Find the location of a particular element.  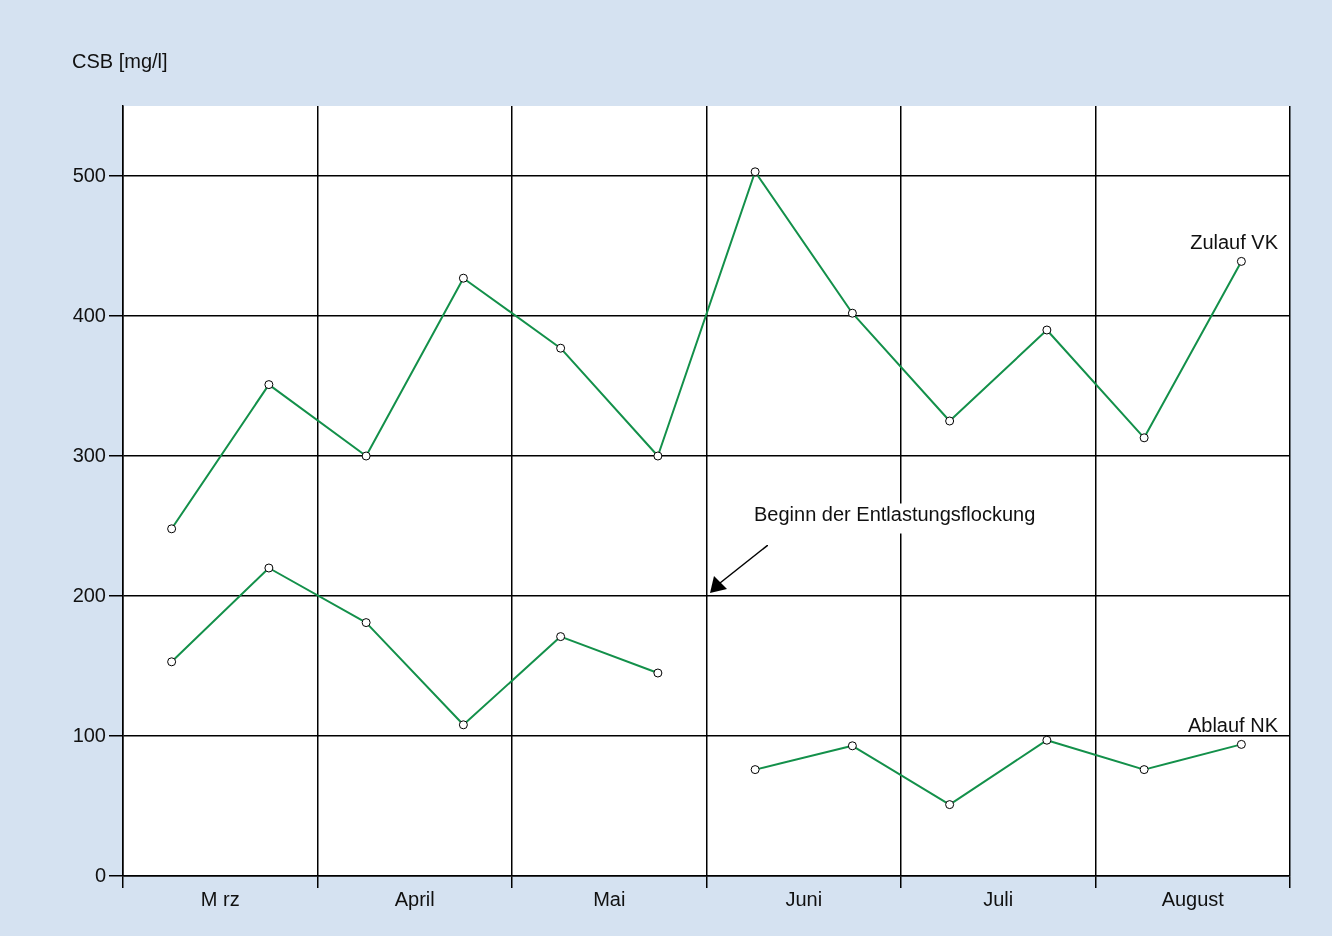

x-tick-label: April is located at coordinates (414, 898).